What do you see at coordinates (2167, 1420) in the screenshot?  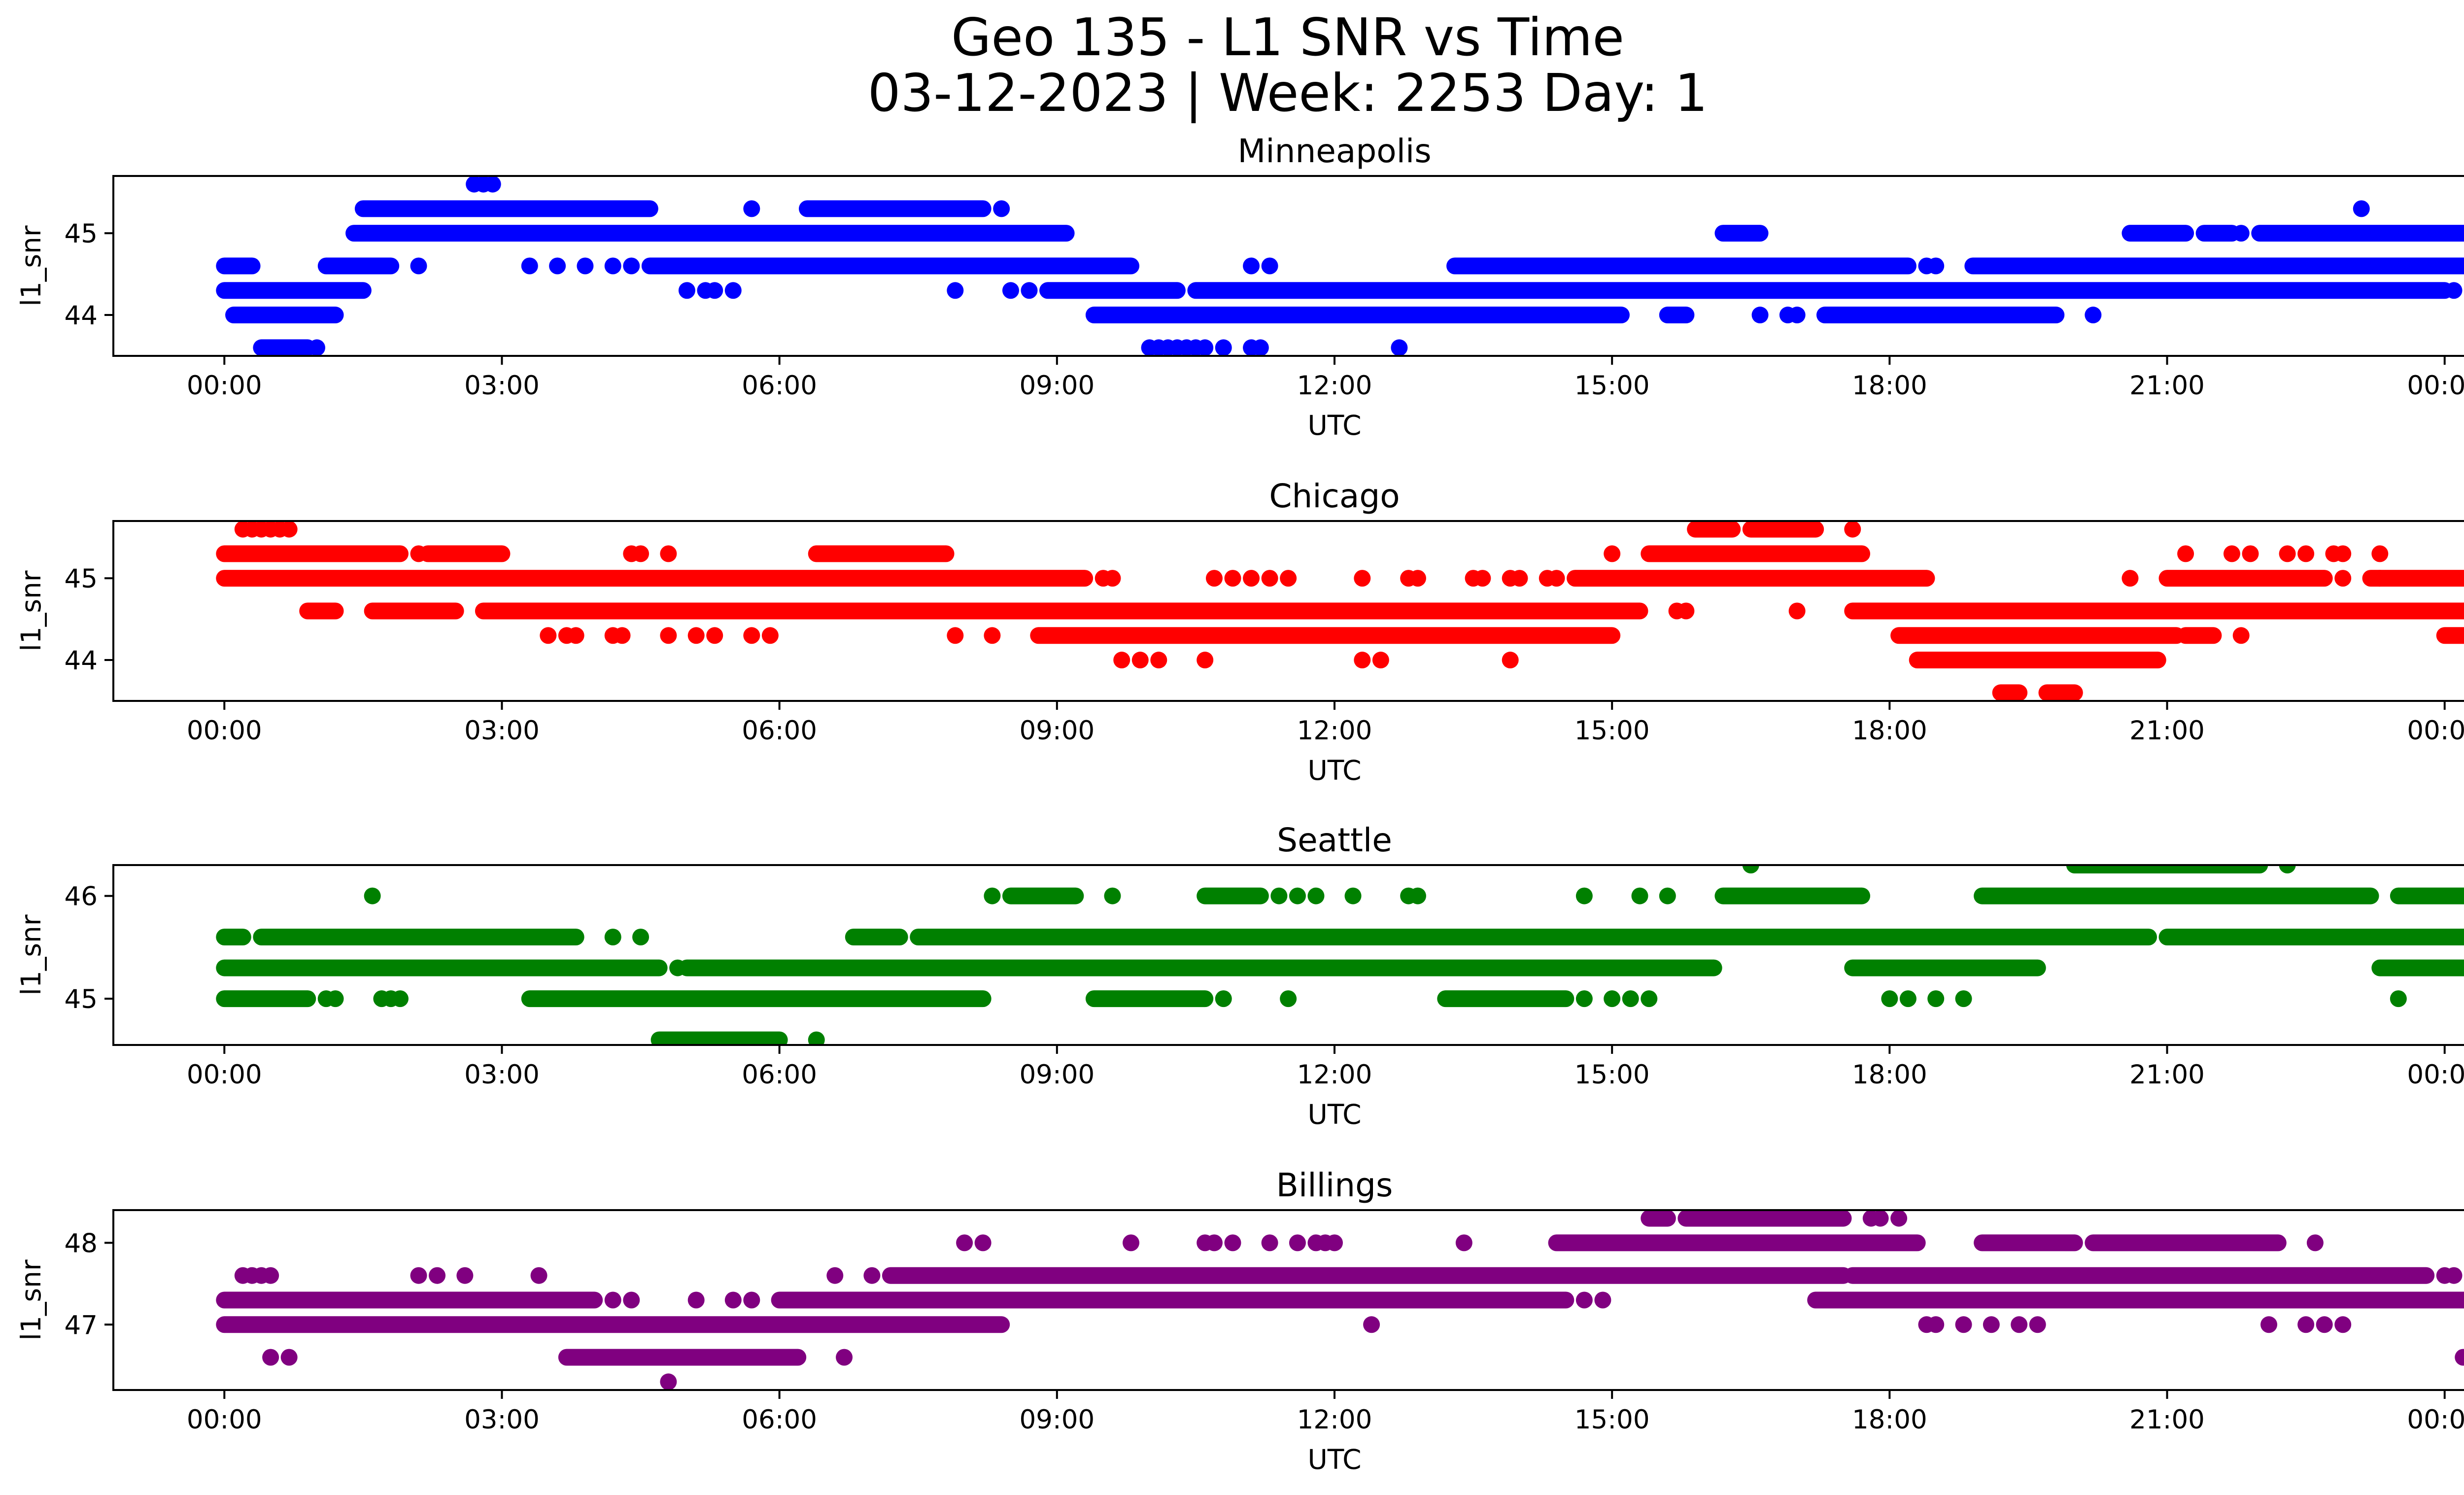 I see `x-tick-label: 21:00` at bounding box center [2167, 1420].